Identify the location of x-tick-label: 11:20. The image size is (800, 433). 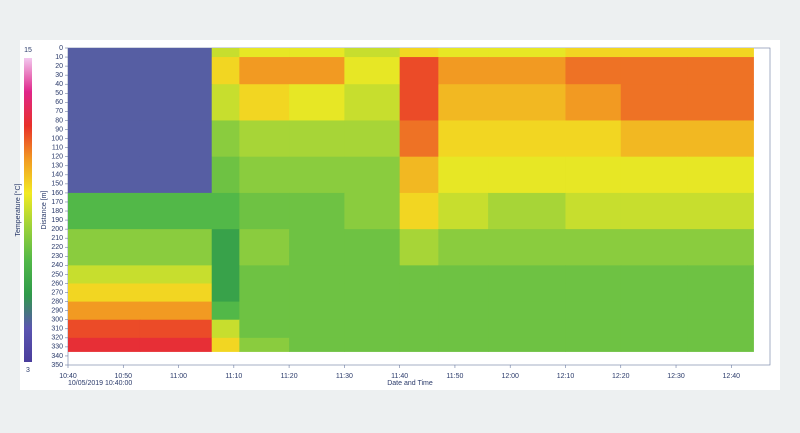
(289, 376).